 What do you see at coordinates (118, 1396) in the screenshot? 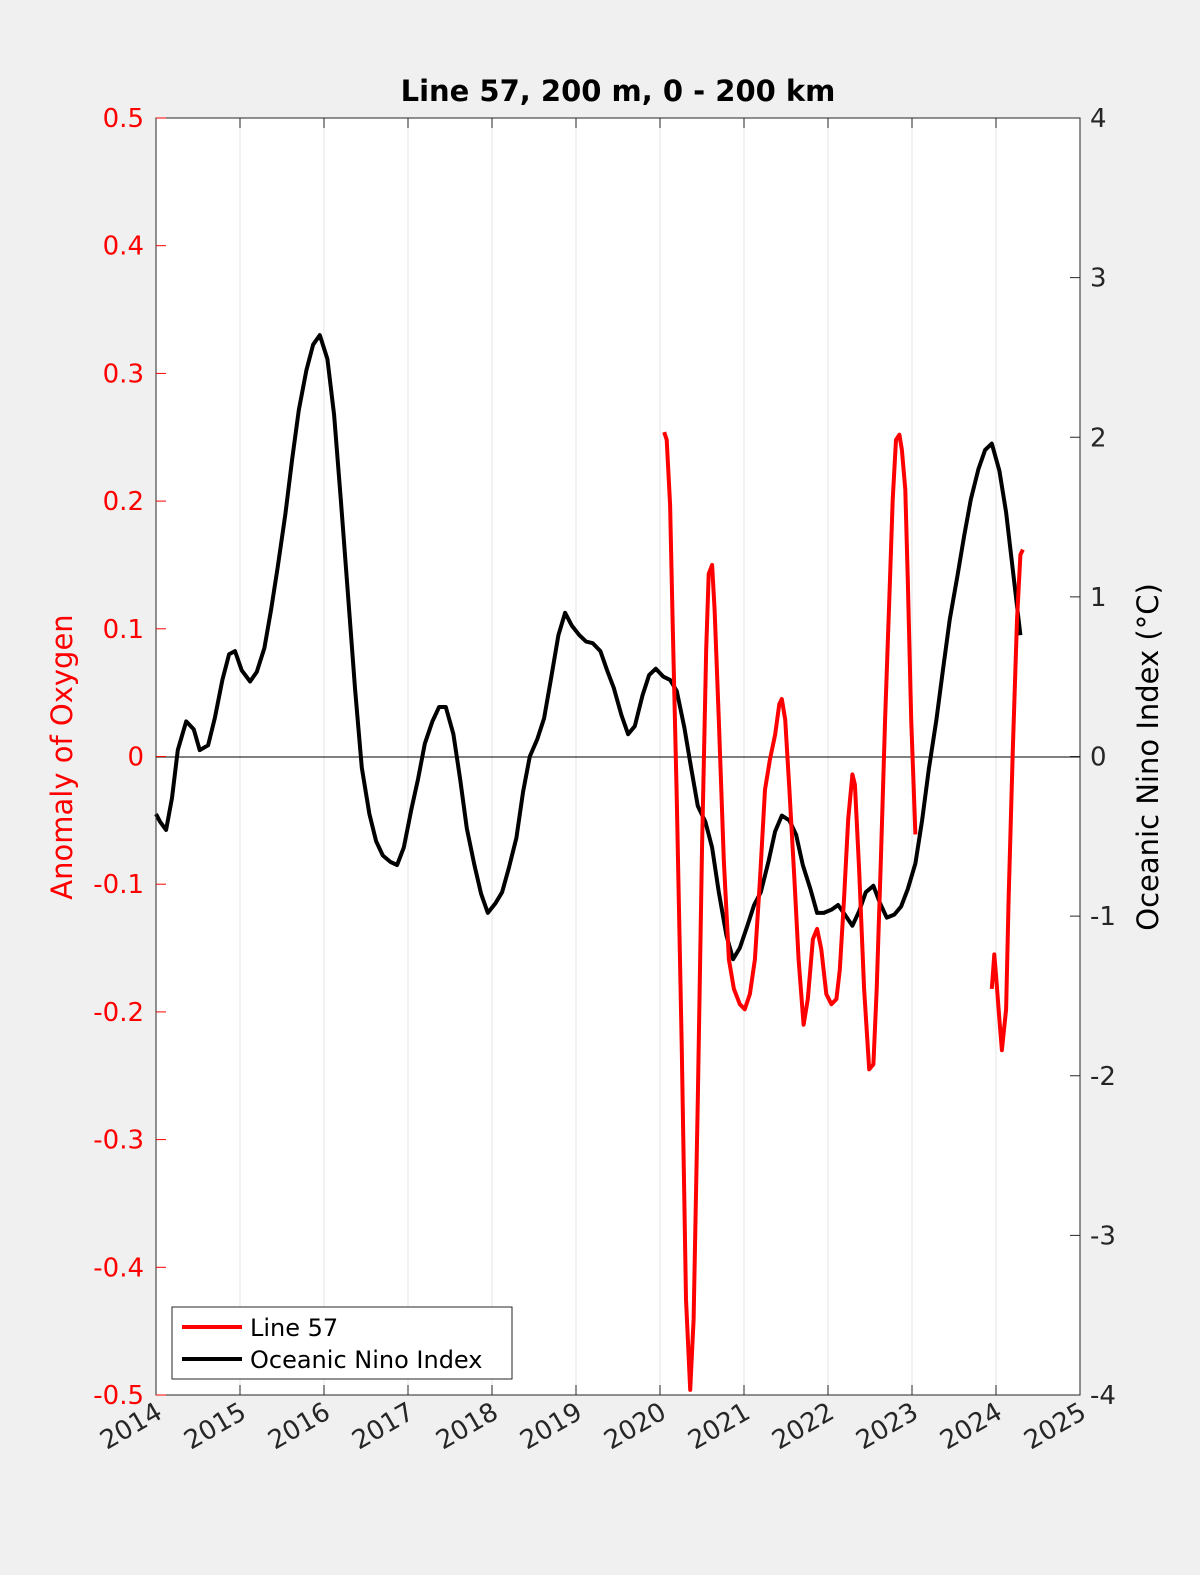
I see `y-left-tick-label: -0.5` at bounding box center [118, 1396].